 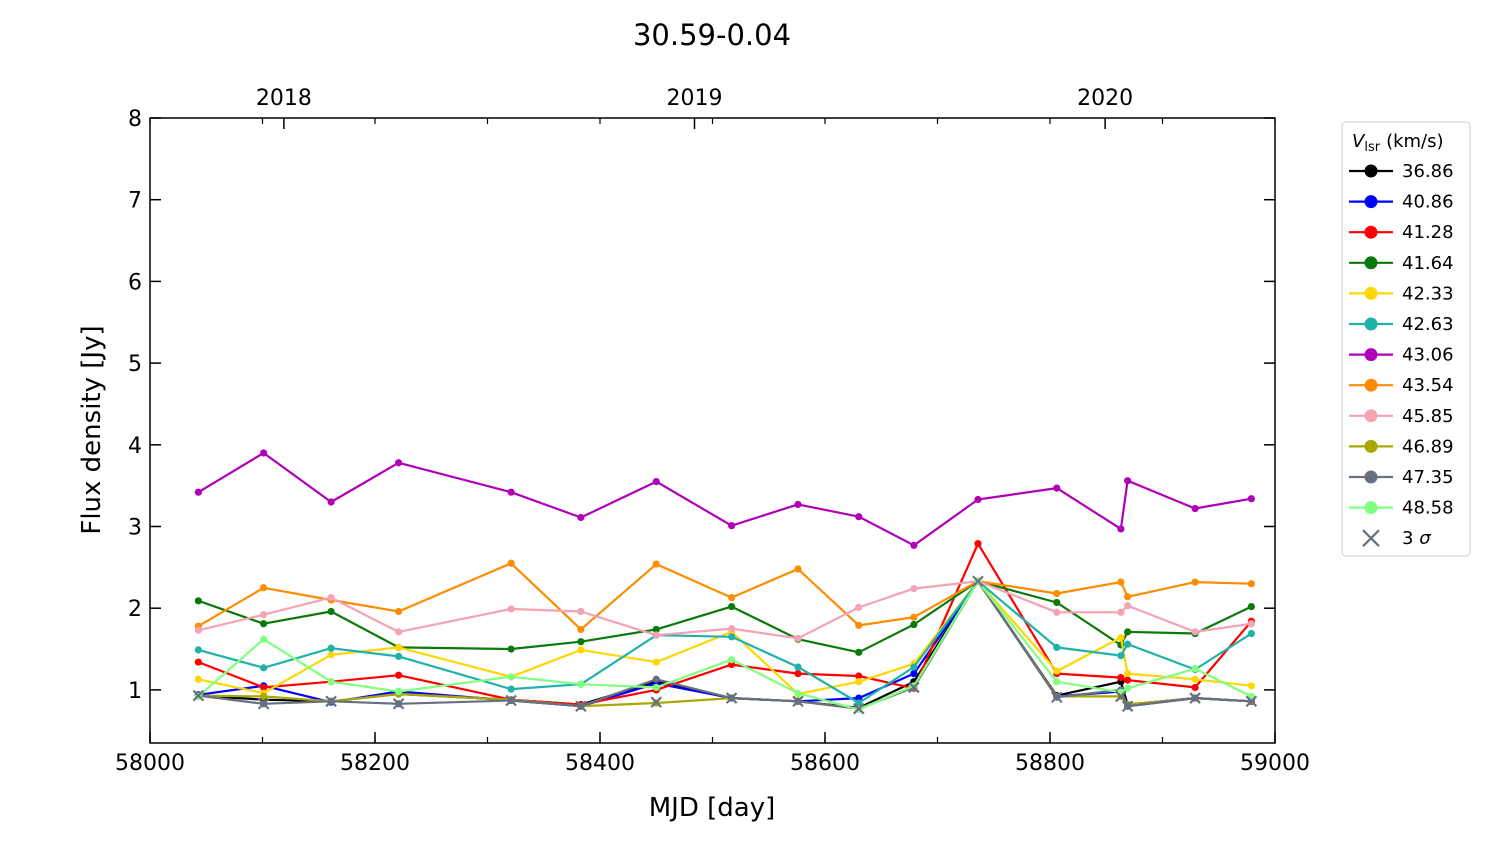 What do you see at coordinates (1428, 508) in the screenshot?
I see `legend-label: 48.58` at bounding box center [1428, 508].